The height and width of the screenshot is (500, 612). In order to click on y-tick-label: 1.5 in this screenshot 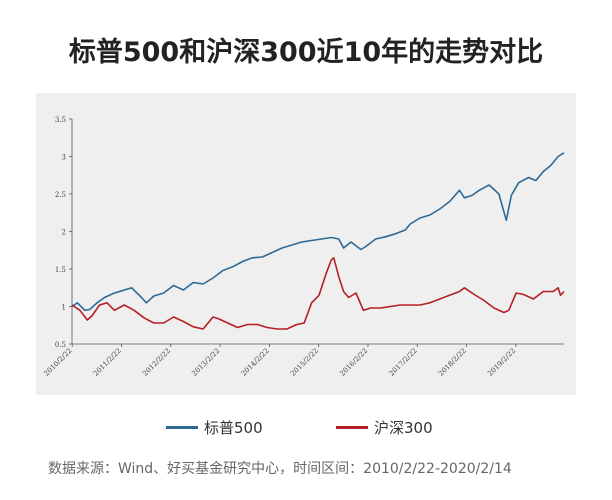, I will do `click(60, 270)`.